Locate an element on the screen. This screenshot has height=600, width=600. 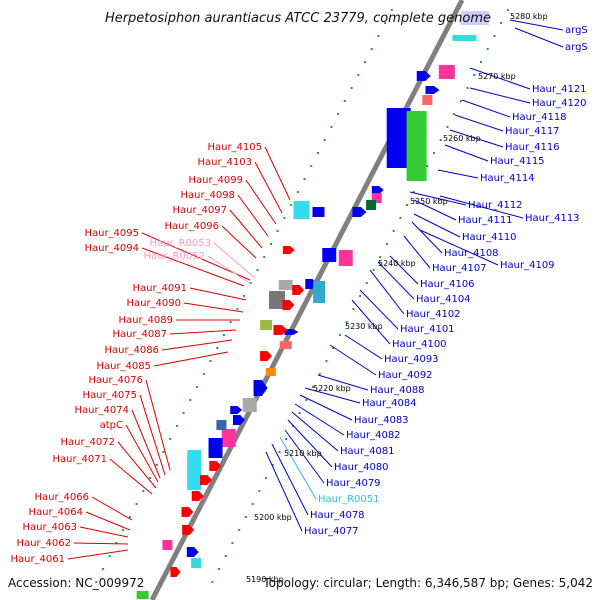
gene-label-right: Haur_4101 is located at coordinates (427, 329).